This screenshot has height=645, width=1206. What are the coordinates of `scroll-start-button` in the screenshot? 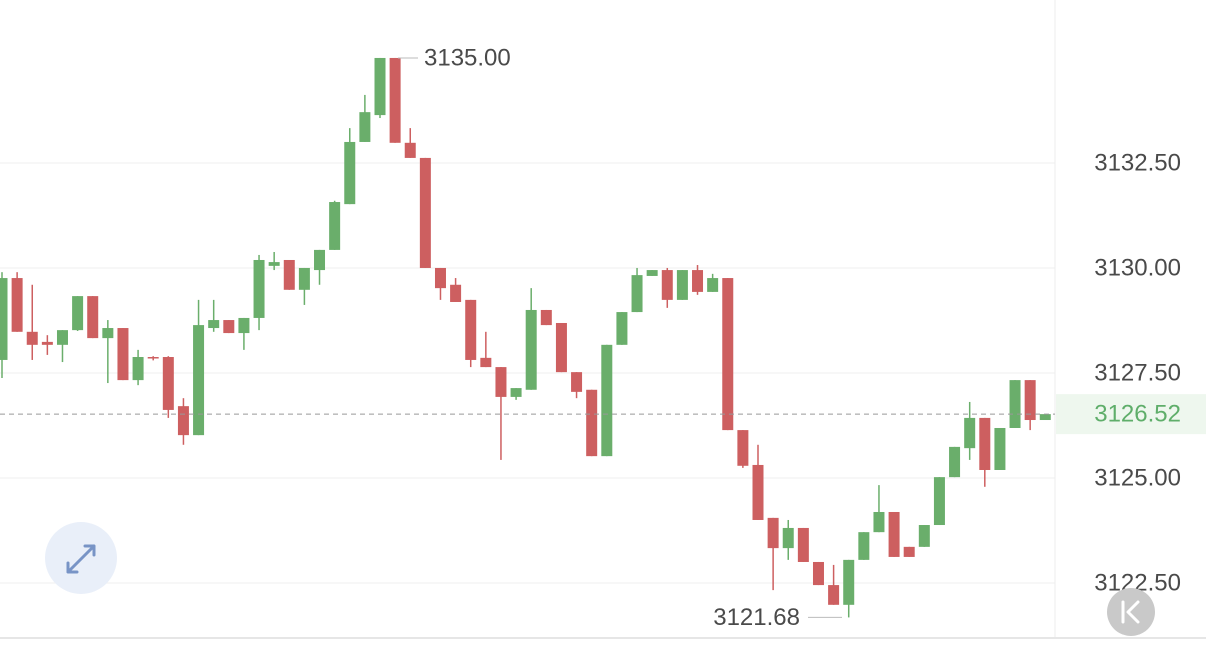 It's located at (1131, 612).